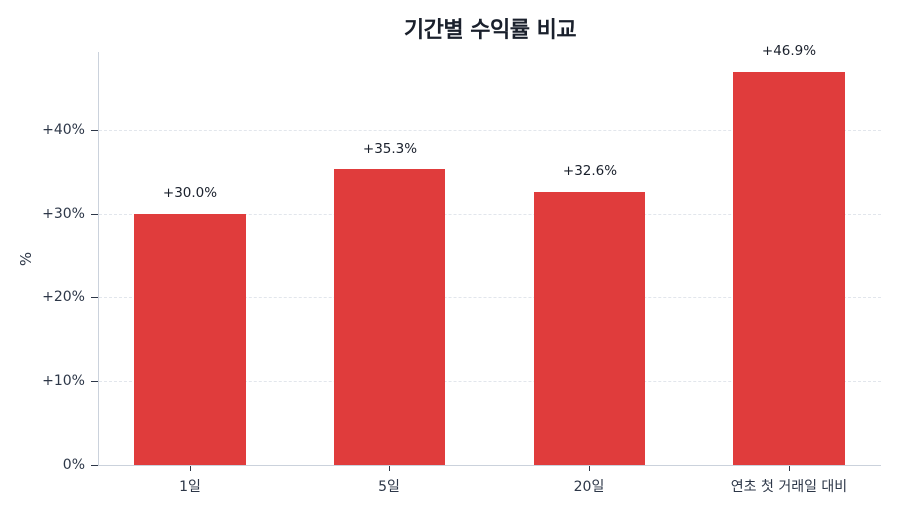 This screenshot has height=514, width=900. Describe the element at coordinates (389, 487) in the screenshot. I see `x-tick-label: 5일` at that location.